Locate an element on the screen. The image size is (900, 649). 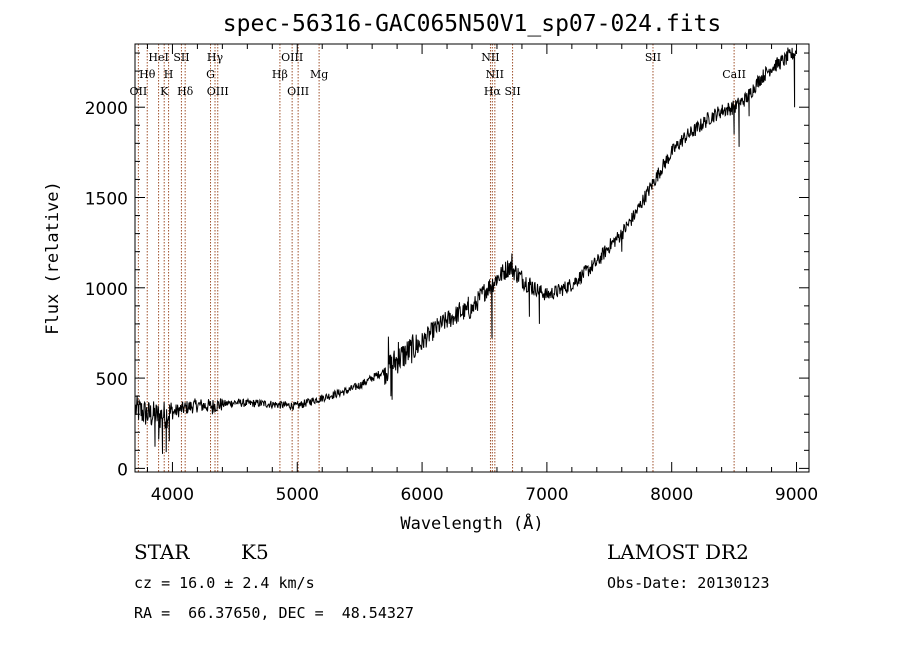
y-tick-label: 500 is located at coordinates (112, 380).